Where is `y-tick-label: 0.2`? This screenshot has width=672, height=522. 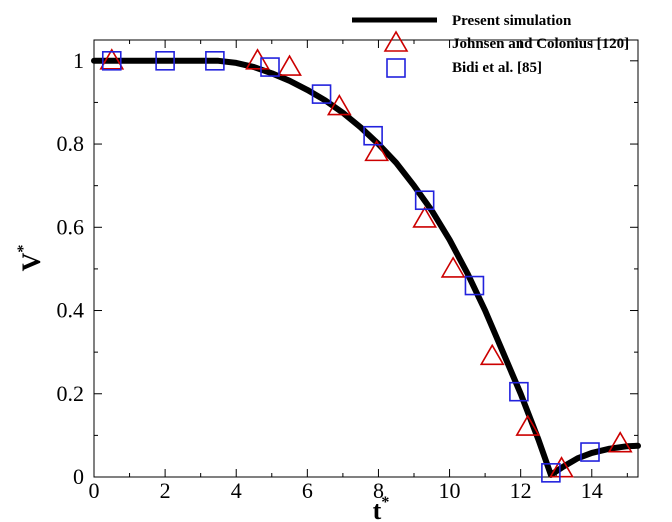
y-tick-label: 0.2 is located at coordinates (71, 393).